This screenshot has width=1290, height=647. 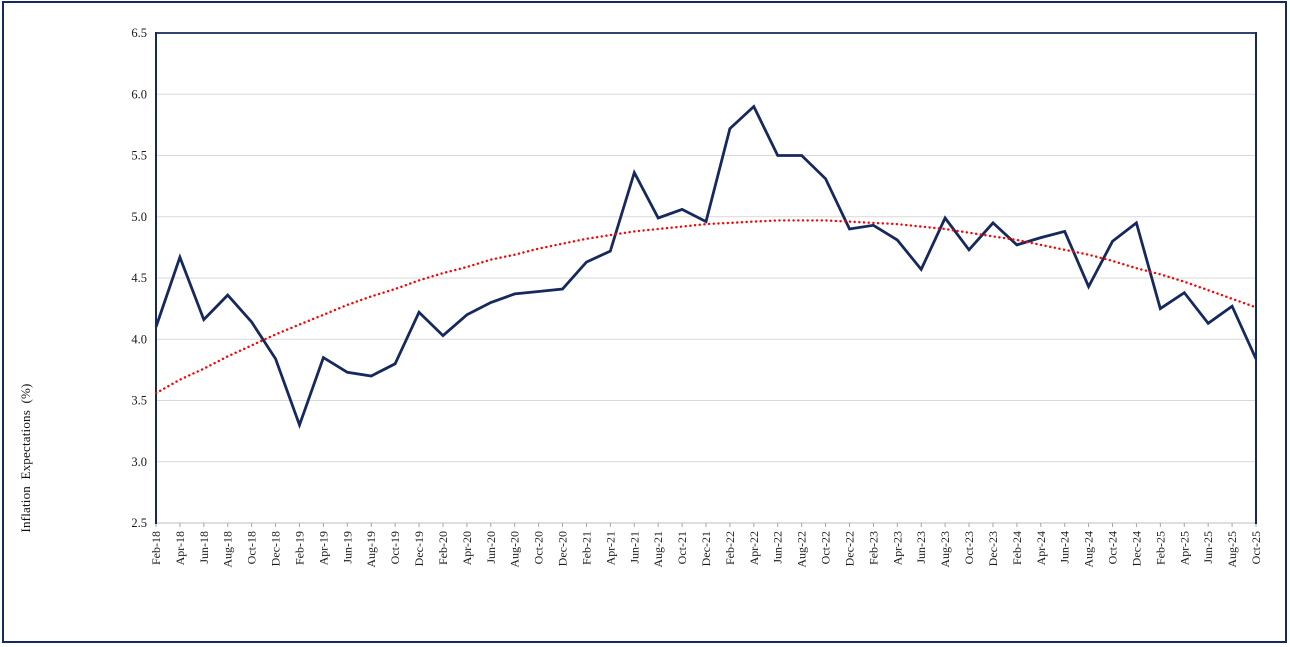 I want to click on x-tick-label: Aug-25, so click(x=1232, y=549).